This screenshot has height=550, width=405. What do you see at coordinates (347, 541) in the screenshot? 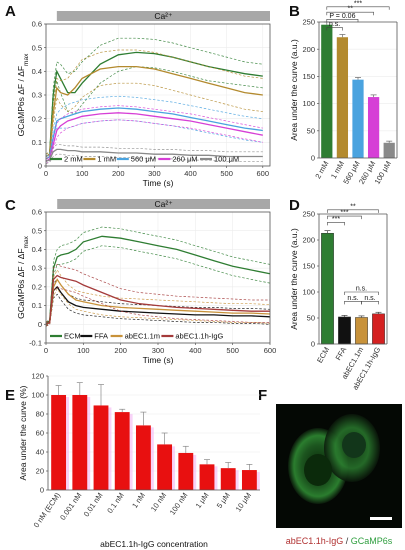
I see `caption-sep: /` at bounding box center [347, 541].